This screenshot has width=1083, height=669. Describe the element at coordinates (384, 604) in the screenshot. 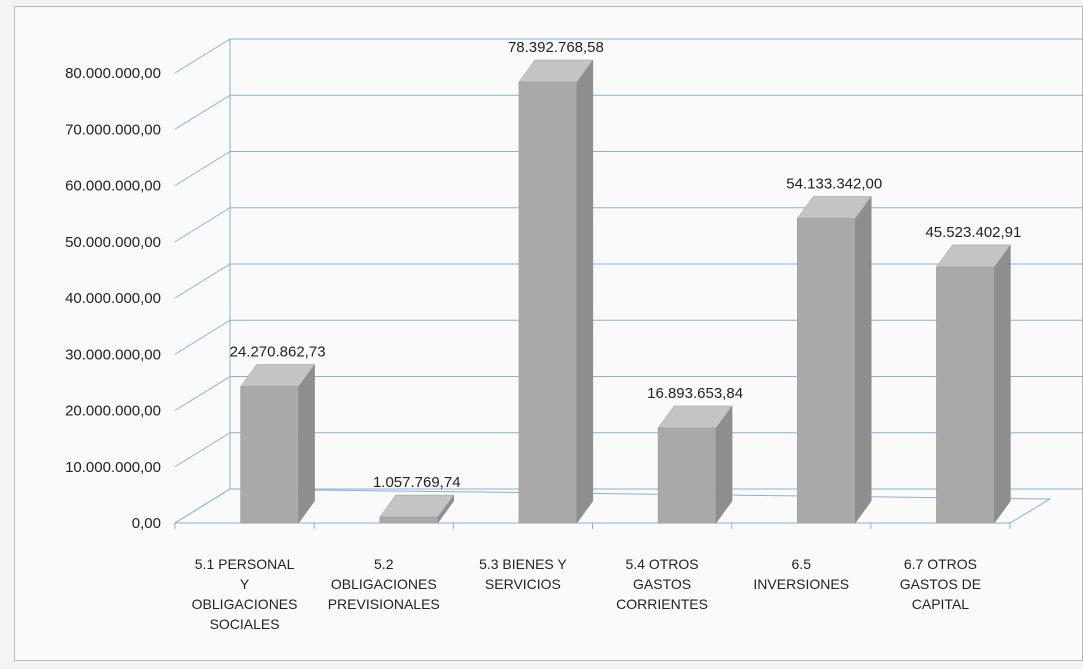

I see `x-category-label-line: PREVISIONALES` at that location.